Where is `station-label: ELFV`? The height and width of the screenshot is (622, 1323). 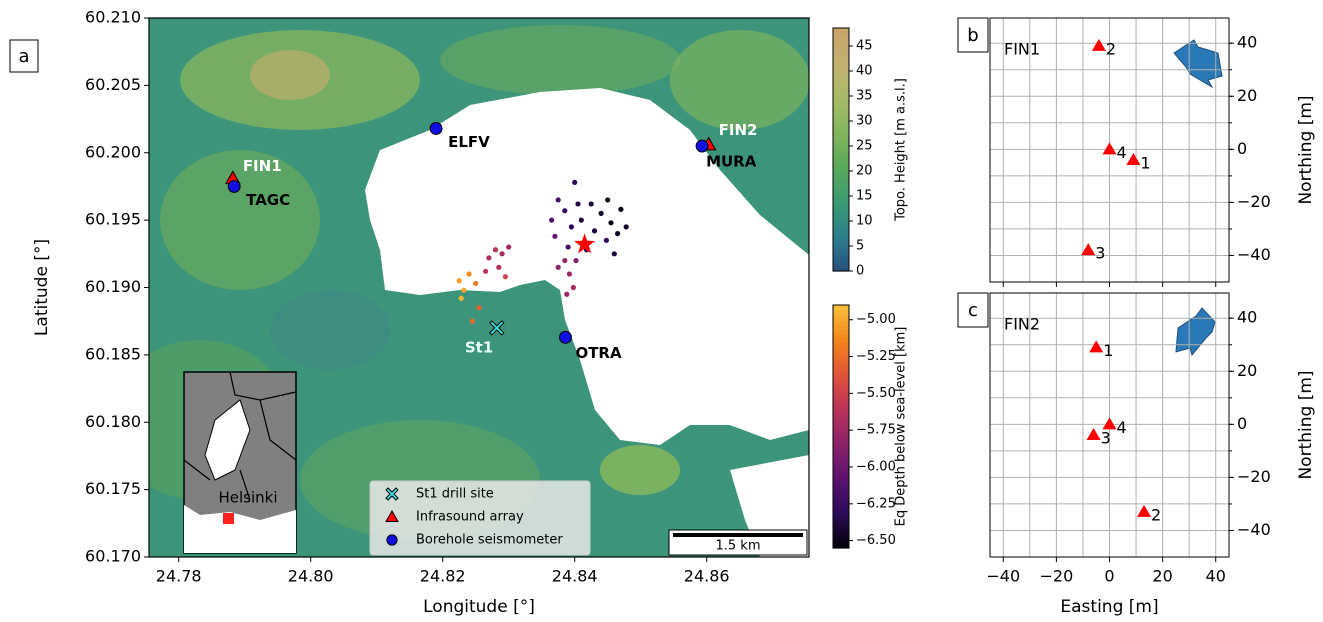 station-label: ELFV is located at coordinates (469, 142).